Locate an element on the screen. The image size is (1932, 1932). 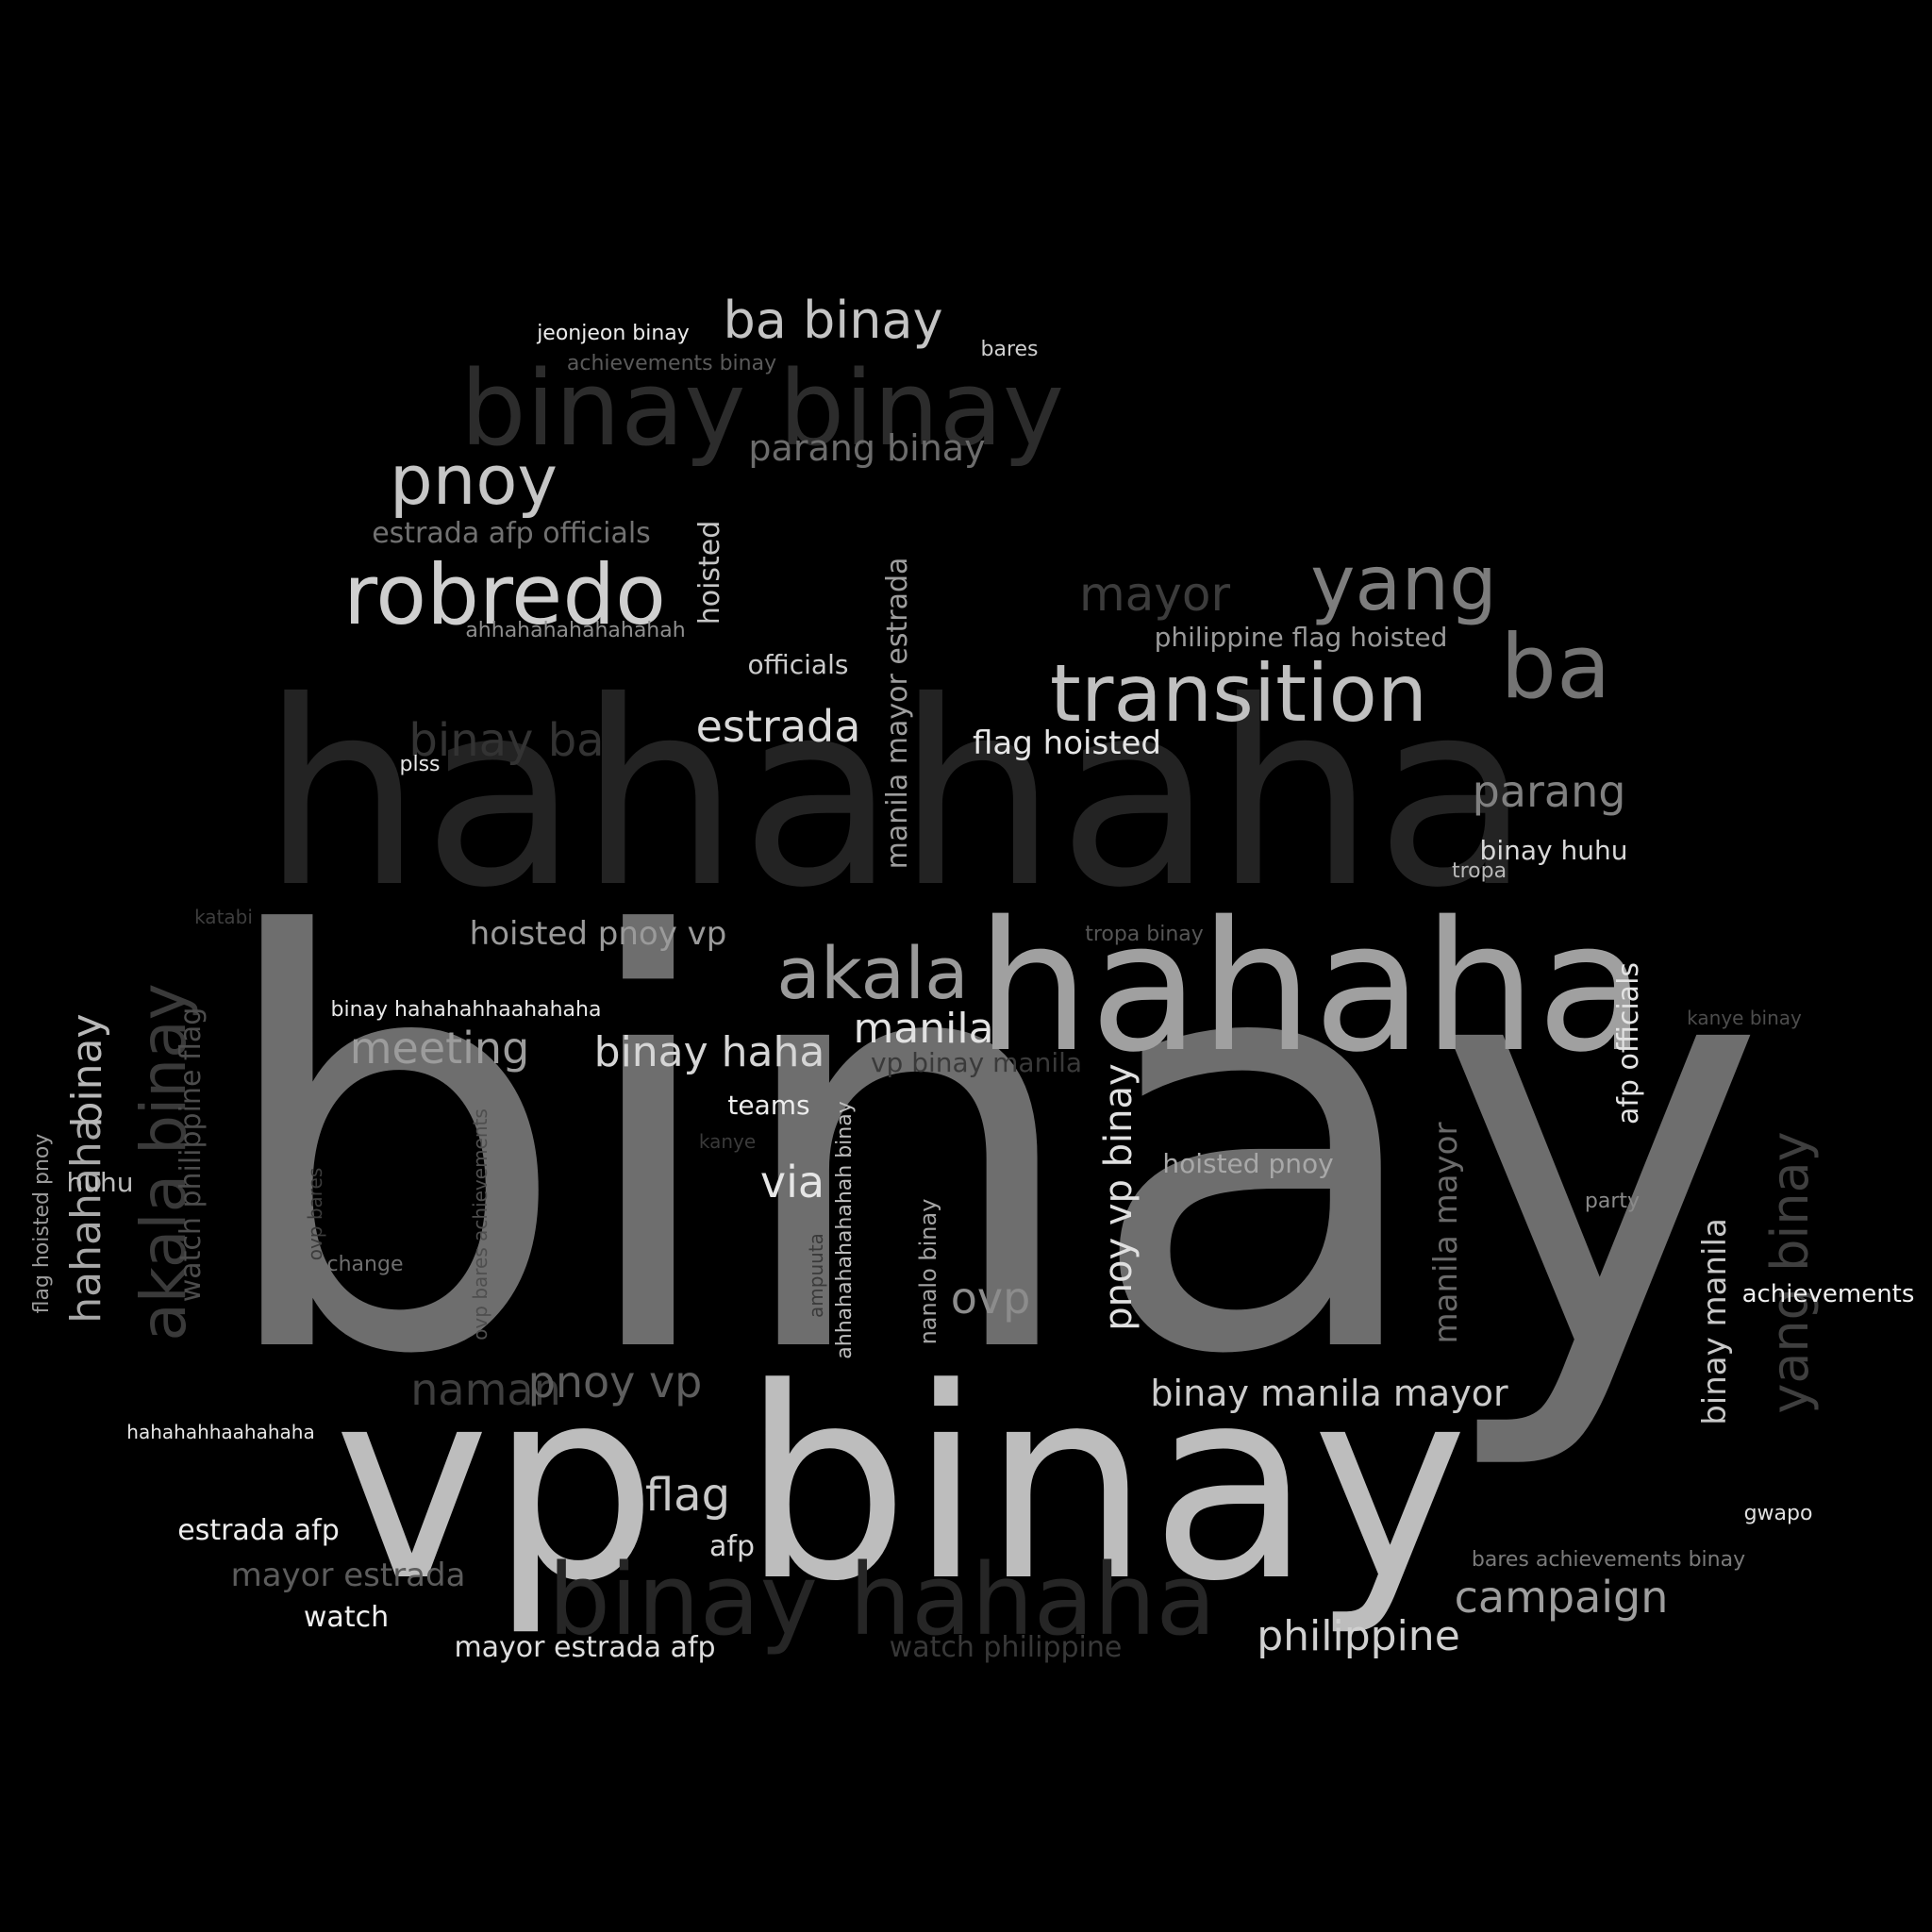
word: ampuuta is located at coordinates (816, 1275).